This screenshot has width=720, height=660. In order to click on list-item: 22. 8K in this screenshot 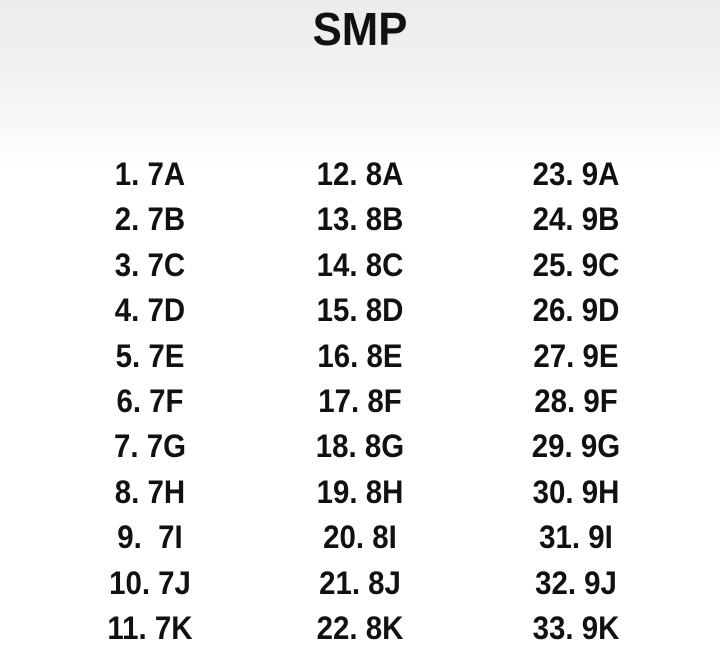, I will do `click(360, 627)`.